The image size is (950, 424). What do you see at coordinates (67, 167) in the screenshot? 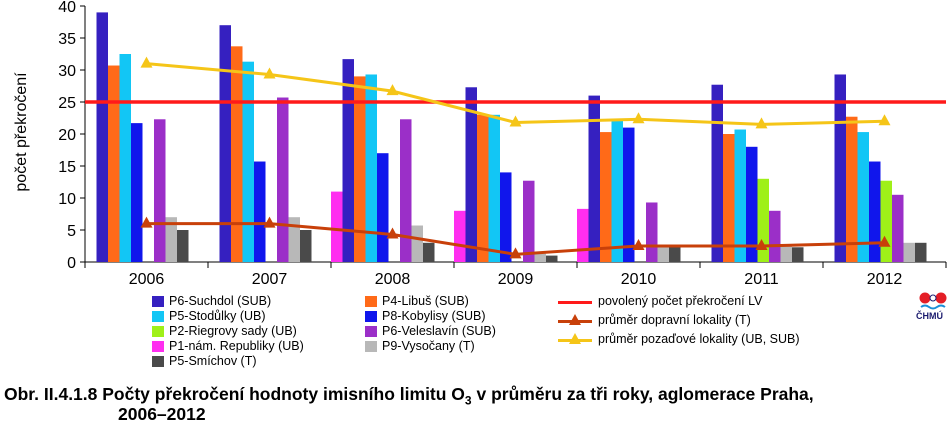
I see `y-tick-label: 15` at bounding box center [67, 167].